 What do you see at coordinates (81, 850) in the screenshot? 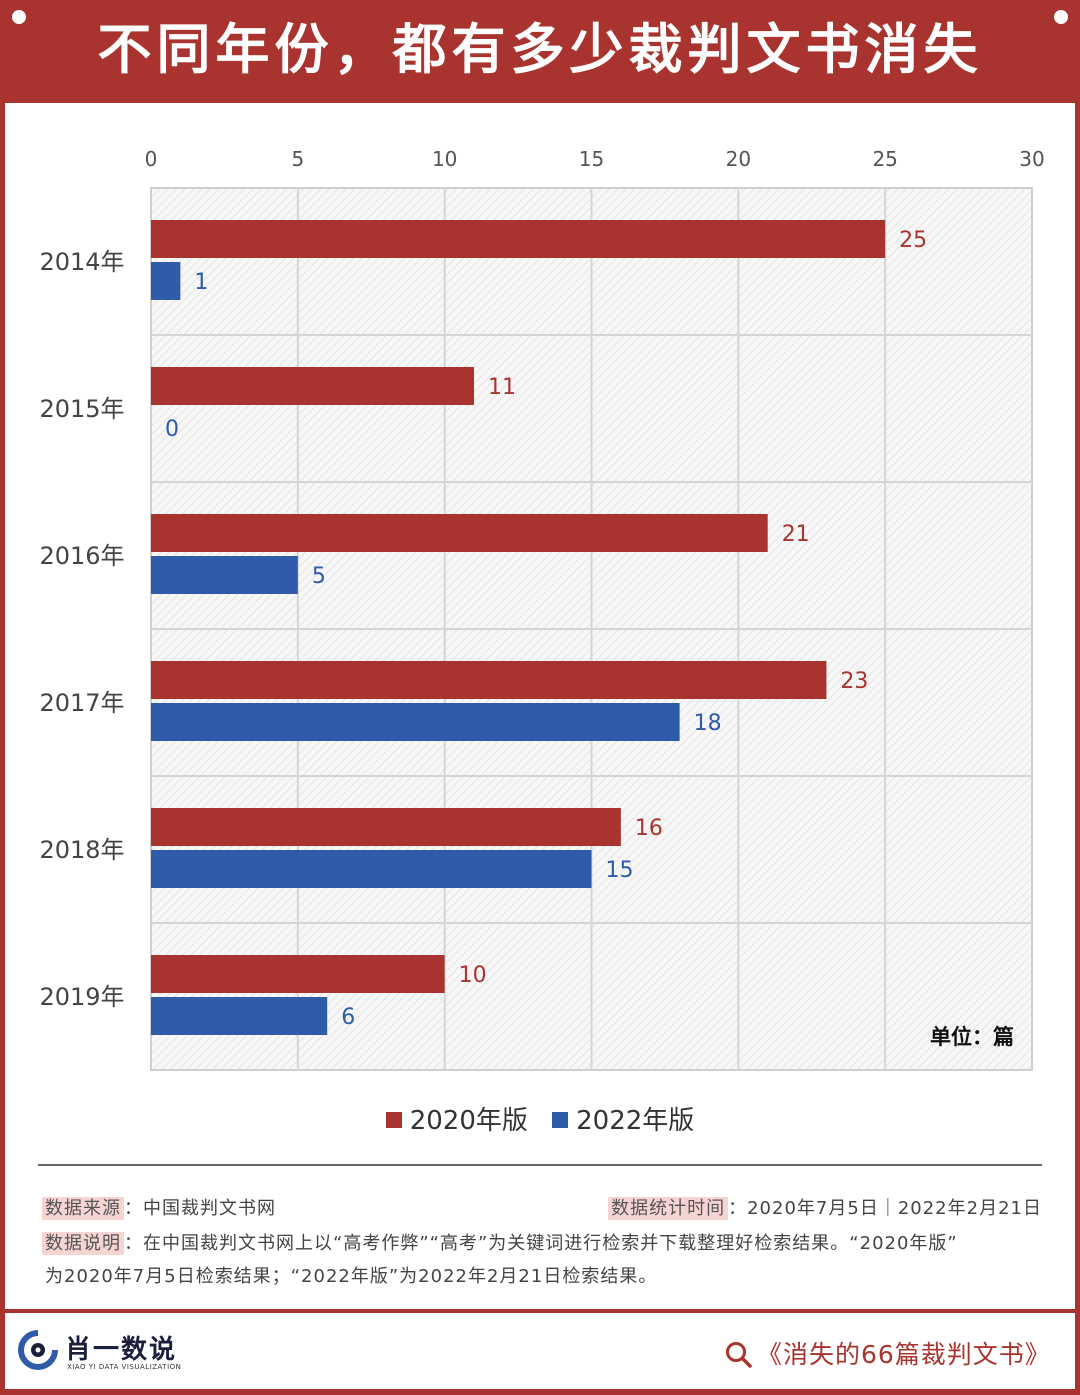
I see `y-category-label: 2018年` at bounding box center [81, 850].